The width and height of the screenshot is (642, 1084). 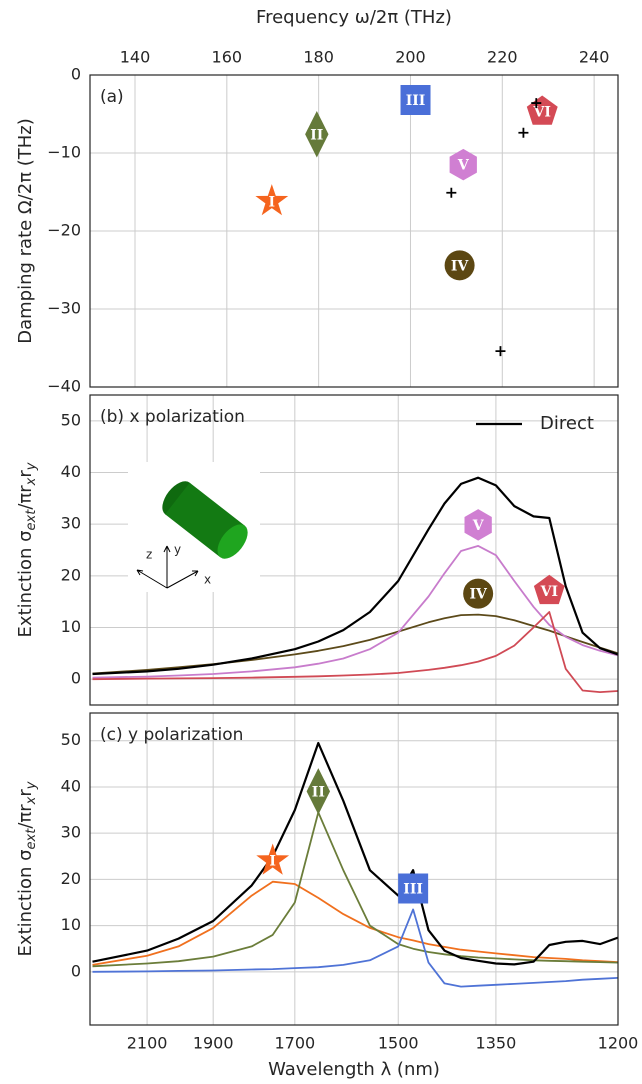 I want to click on marker: IV, so click(x=459, y=265).